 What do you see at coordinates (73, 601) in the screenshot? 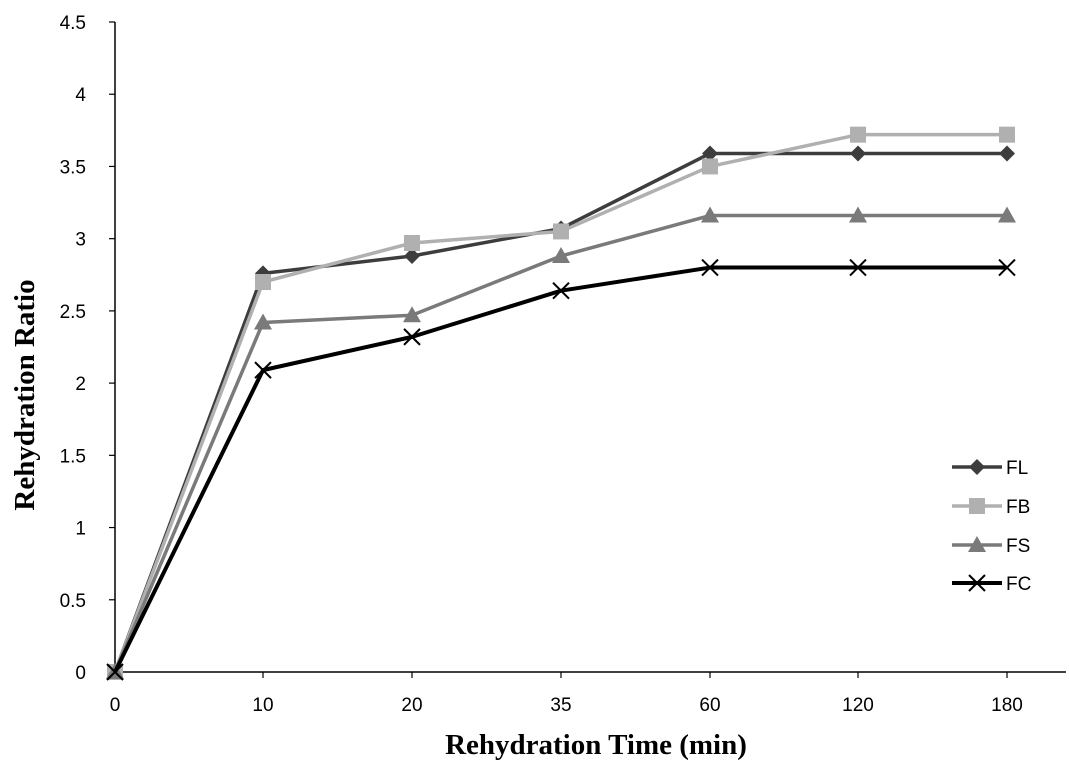
I see `y-tick-label: 0.5` at bounding box center [73, 601].